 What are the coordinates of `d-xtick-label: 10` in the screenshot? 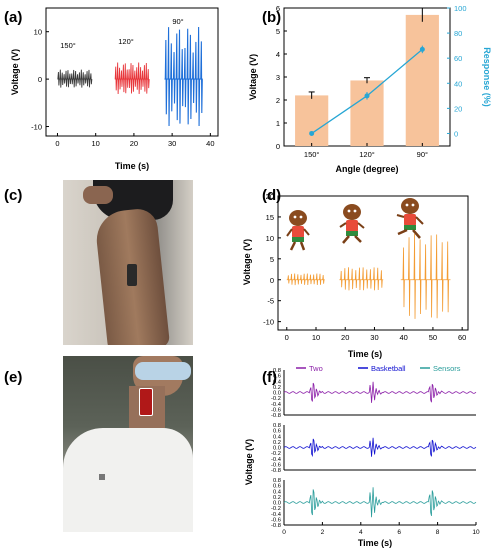 It's located at (316, 337).